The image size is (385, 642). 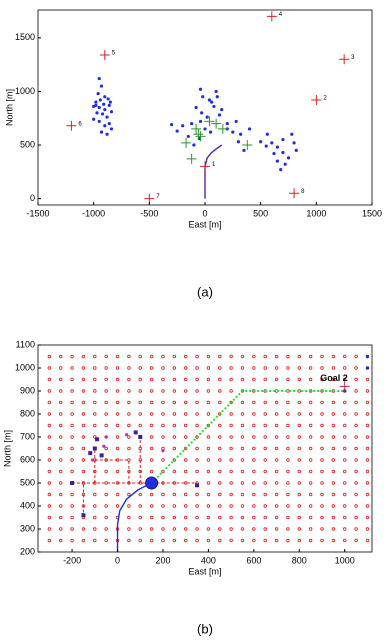 What do you see at coordinates (205, 291) in the screenshot?
I see `caption: (a)` at bounding box center [205, 291].